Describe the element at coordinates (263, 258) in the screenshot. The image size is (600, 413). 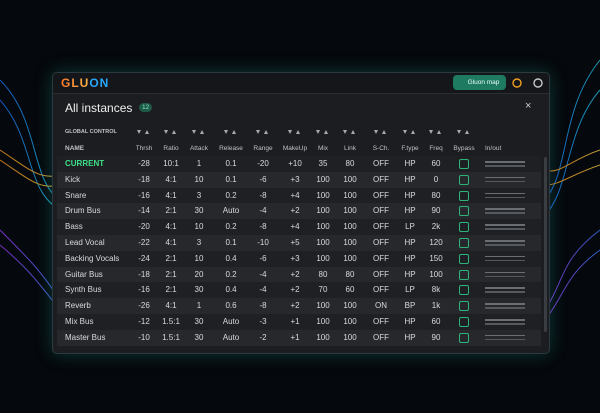
I see `cell-value: -6` at that location.